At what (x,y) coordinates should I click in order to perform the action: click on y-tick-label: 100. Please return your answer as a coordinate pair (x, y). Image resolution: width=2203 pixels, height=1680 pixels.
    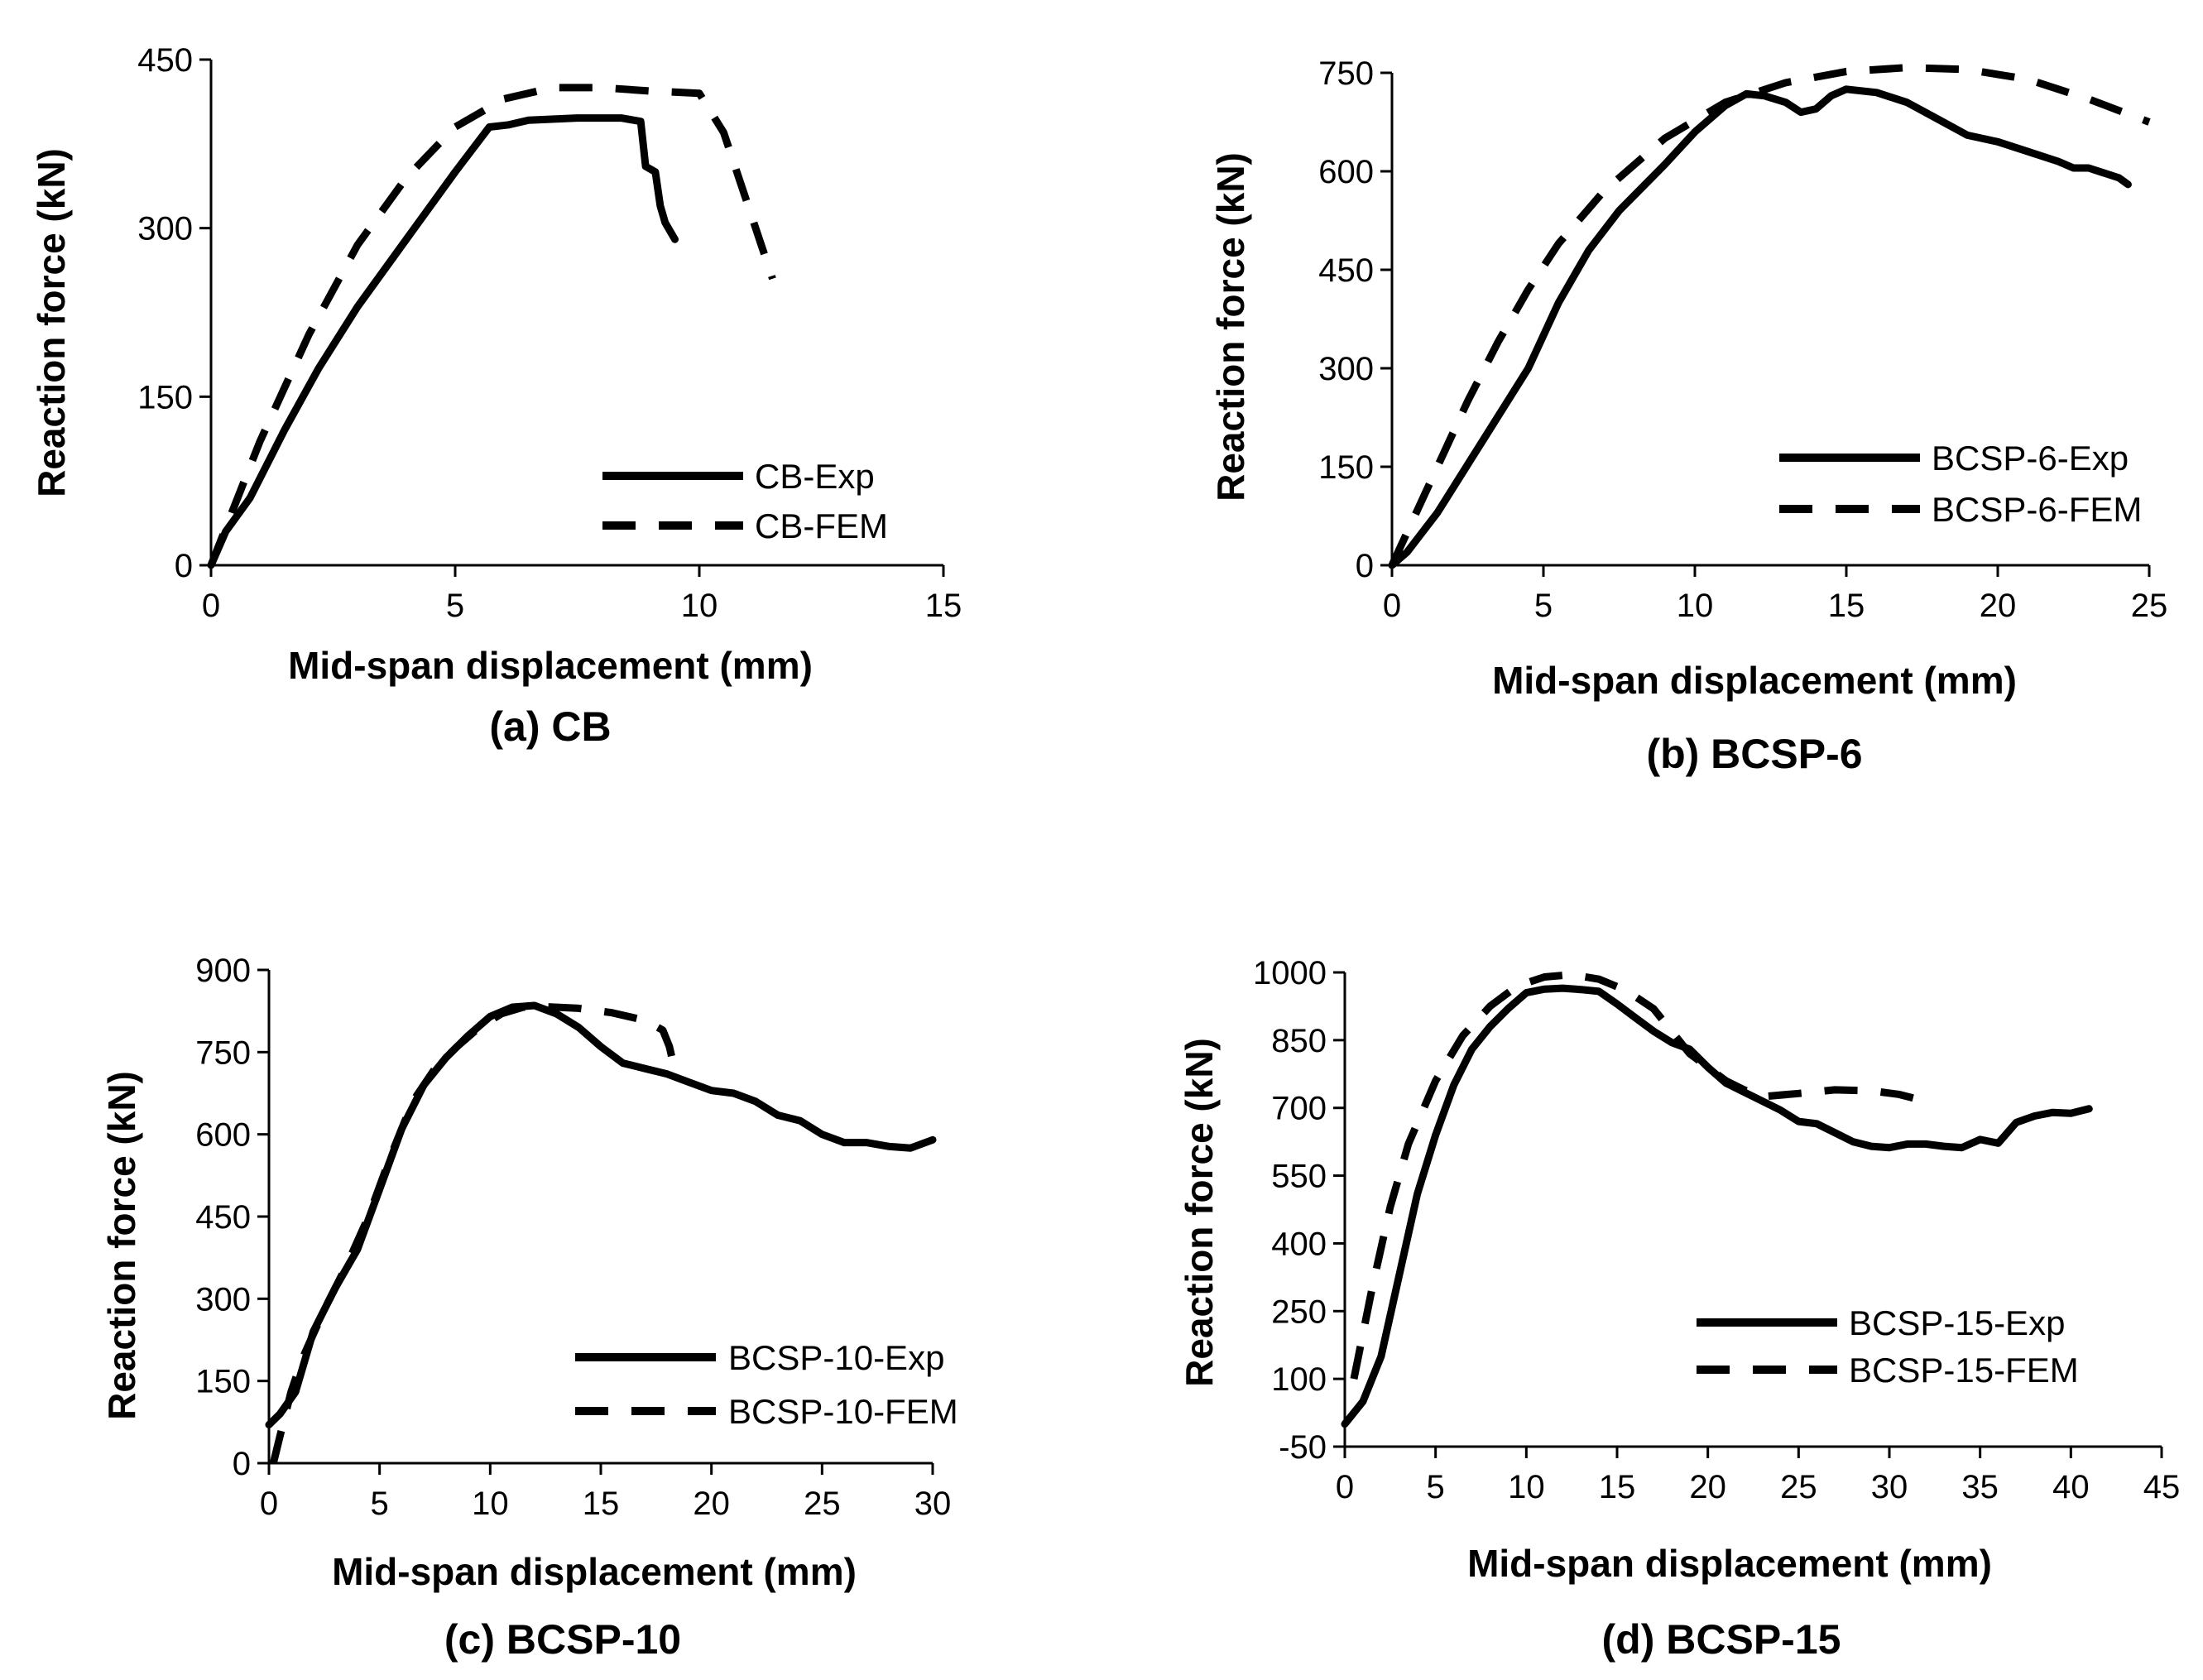
    Looking at the image, I should click on (1299, 1379).